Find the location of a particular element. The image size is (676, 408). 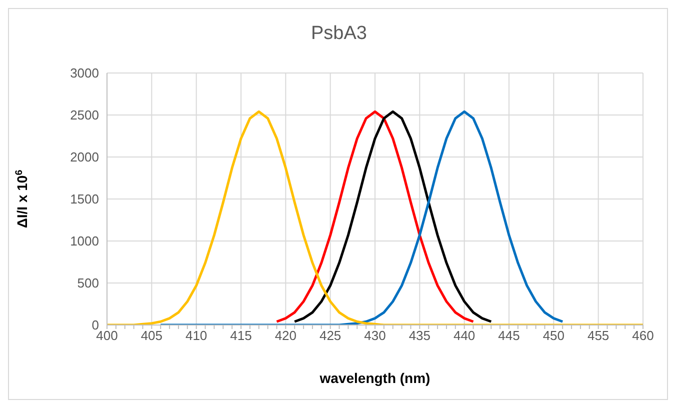

y-tick-label: 1000 is located at coordinates (84, 241).